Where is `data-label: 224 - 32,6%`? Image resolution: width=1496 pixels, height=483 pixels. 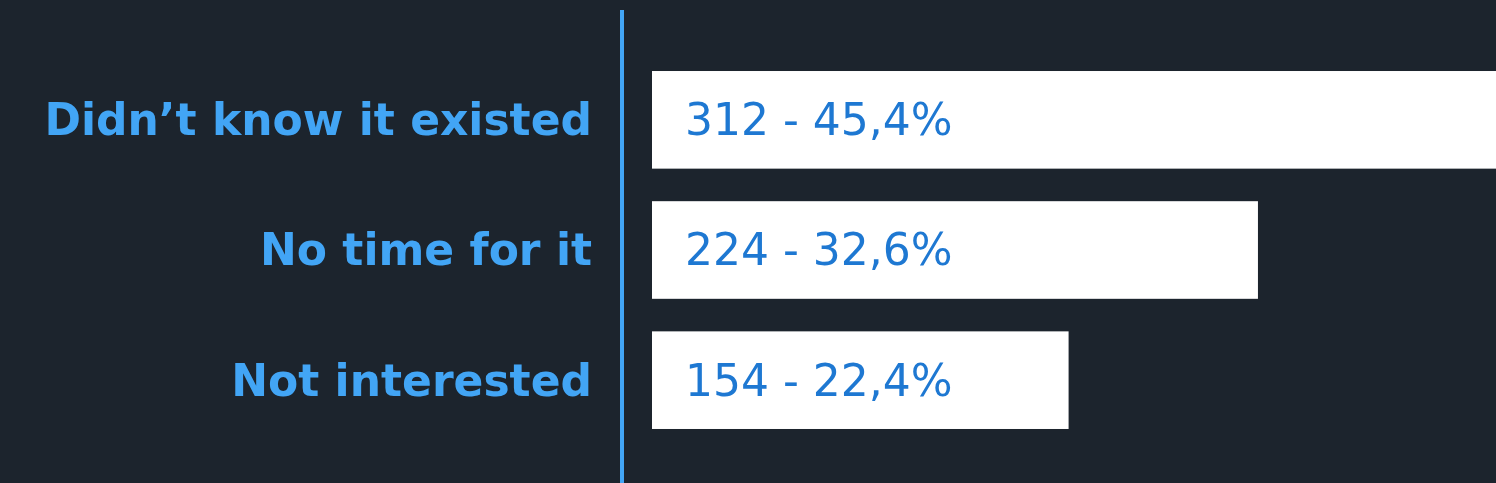
data-label: 224 - 32,6% is located at coordinates (819, 250).